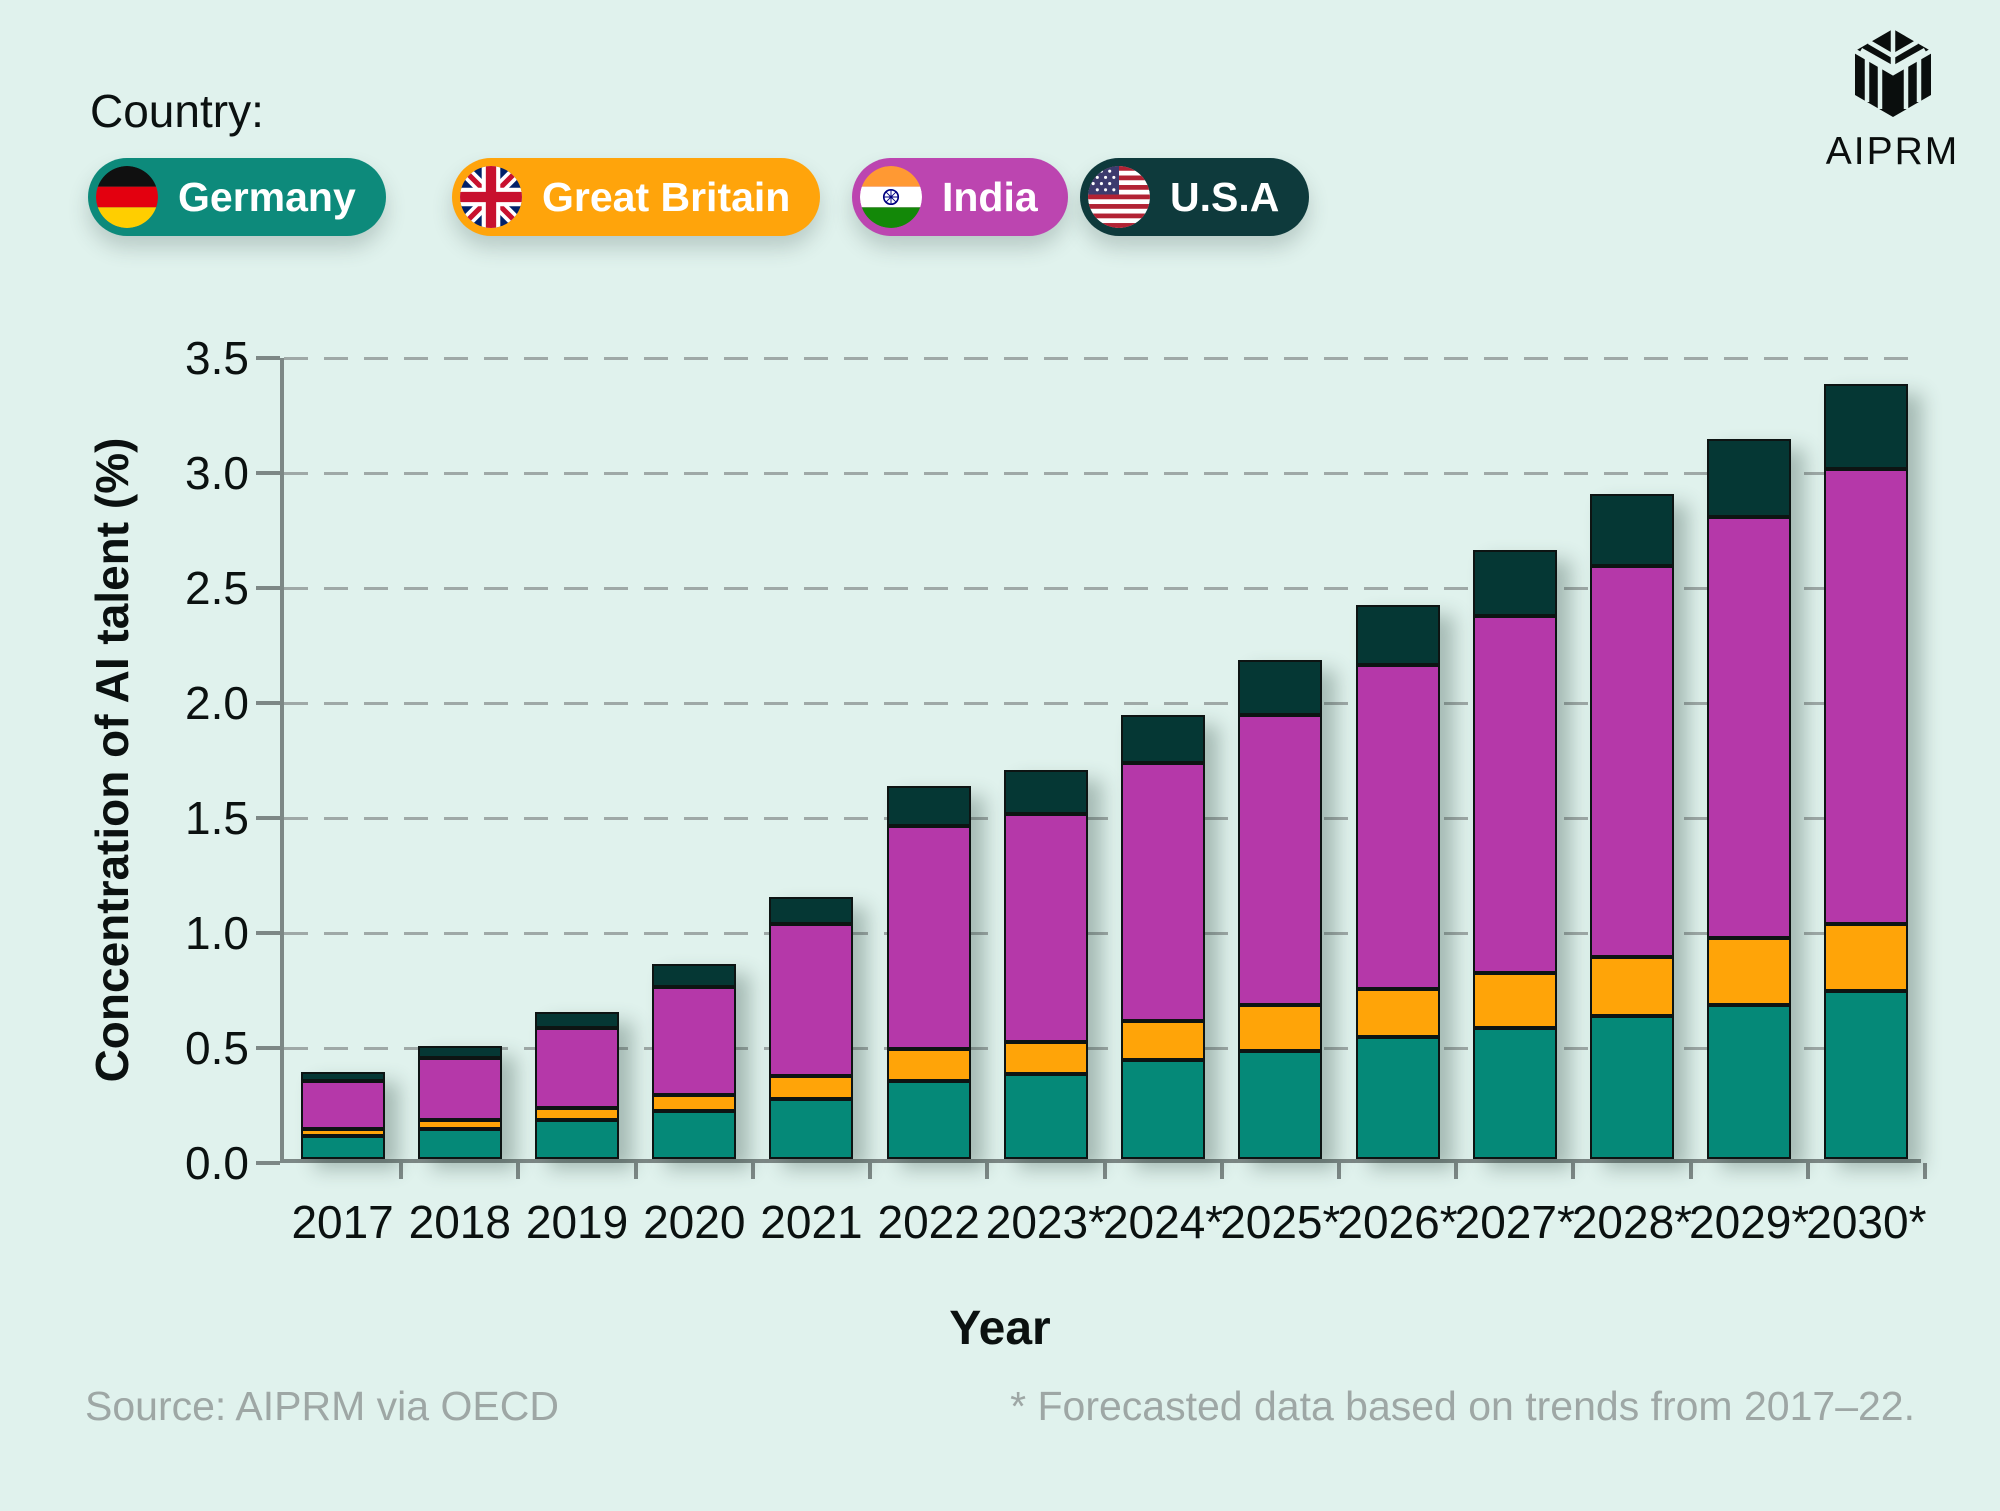  Describe the element at coordinates (268, 588) in the screenshot. I see `y-axis-tick-2.5` at that location.